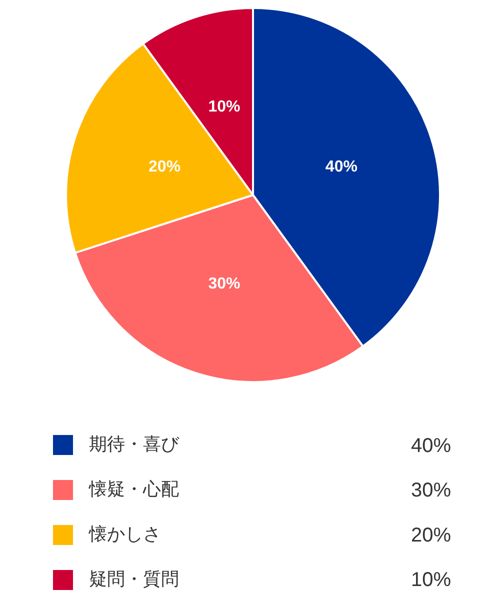  I want to click on legend-label: 懐かしさ, so click(124, 534).